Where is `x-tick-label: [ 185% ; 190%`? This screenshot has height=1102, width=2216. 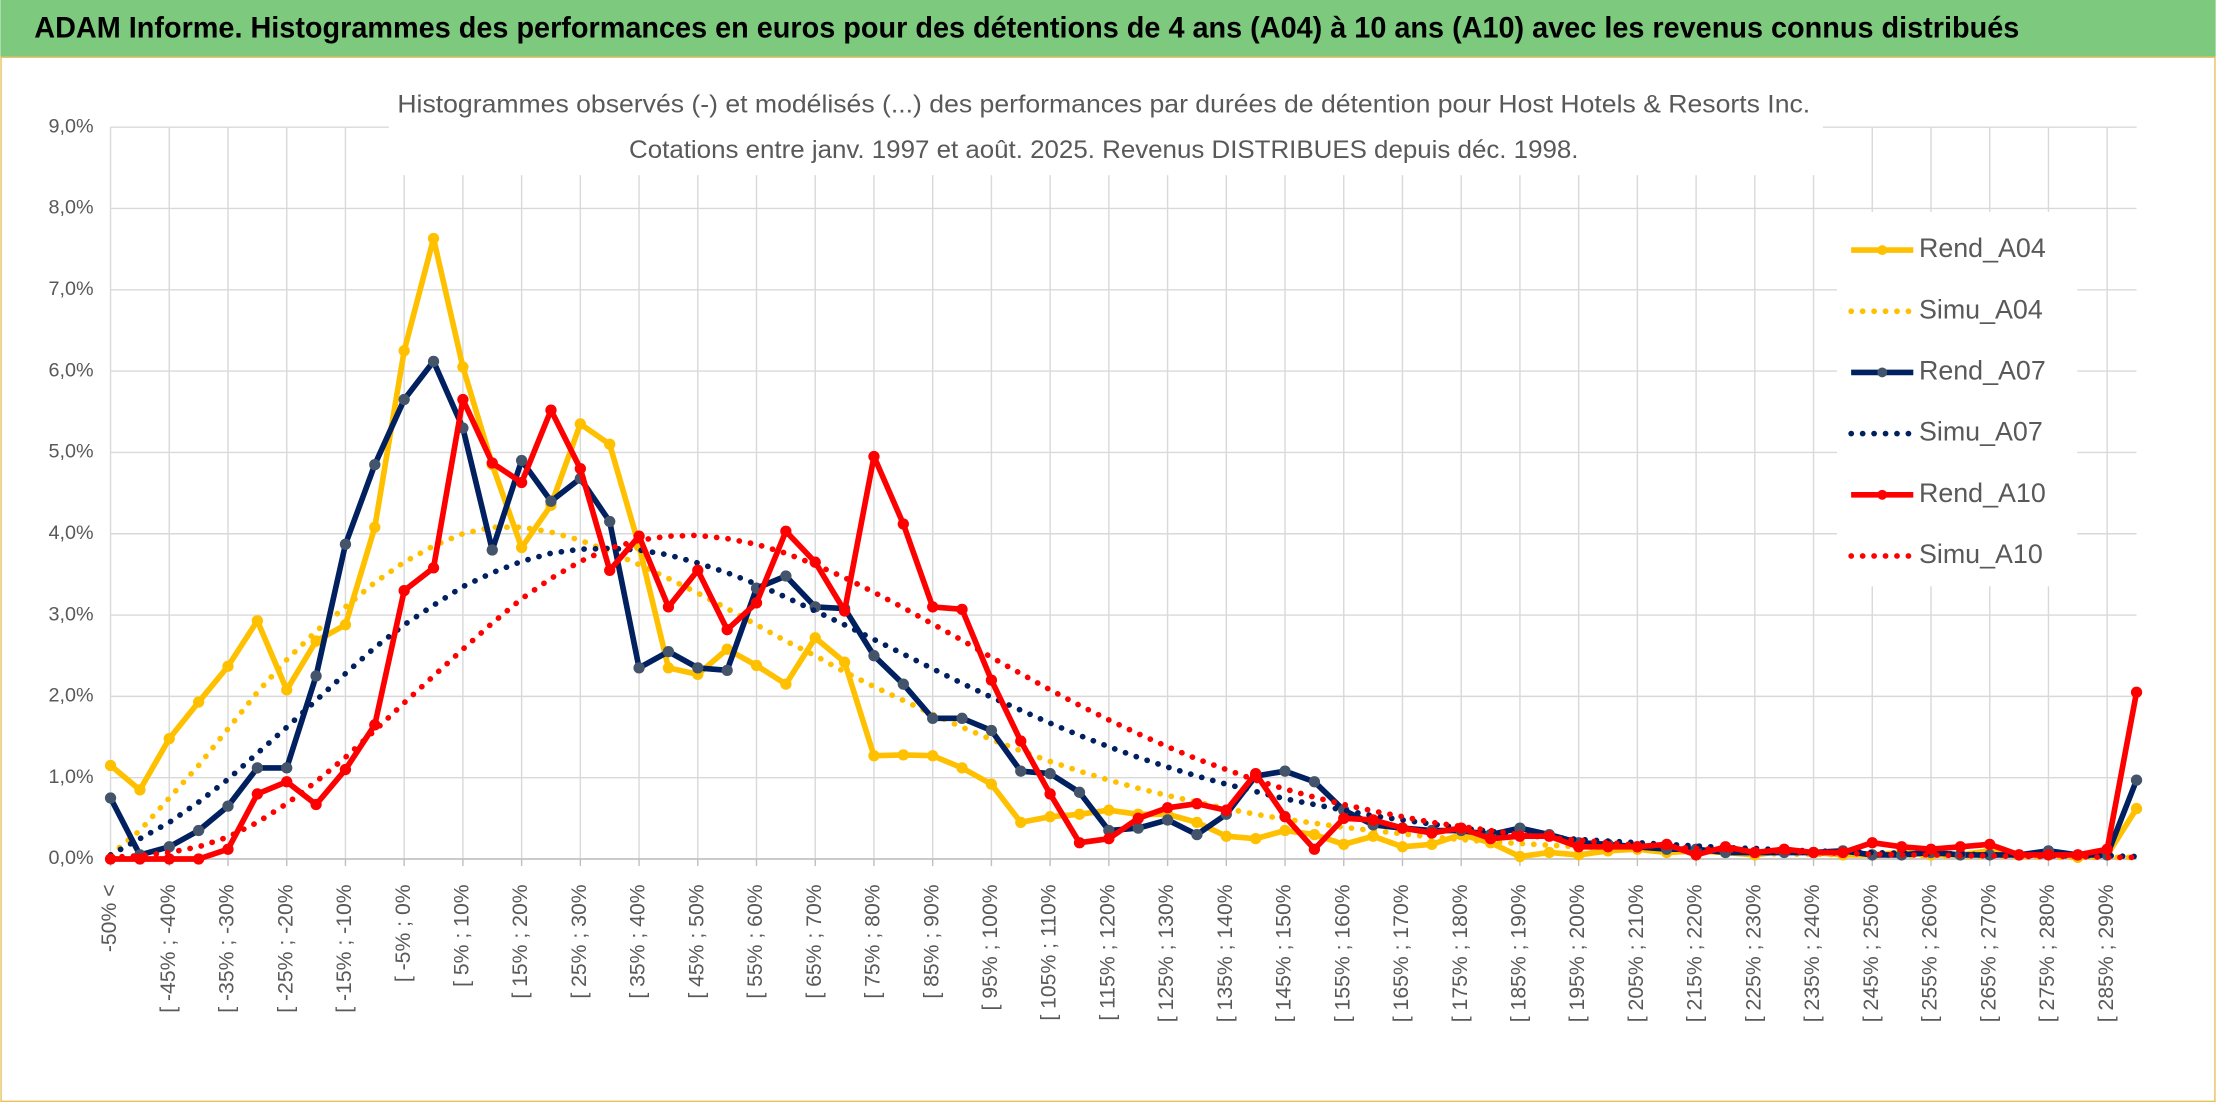
x-tick-label: [ 185% ; 190% is located at coordinates (1519, 953).